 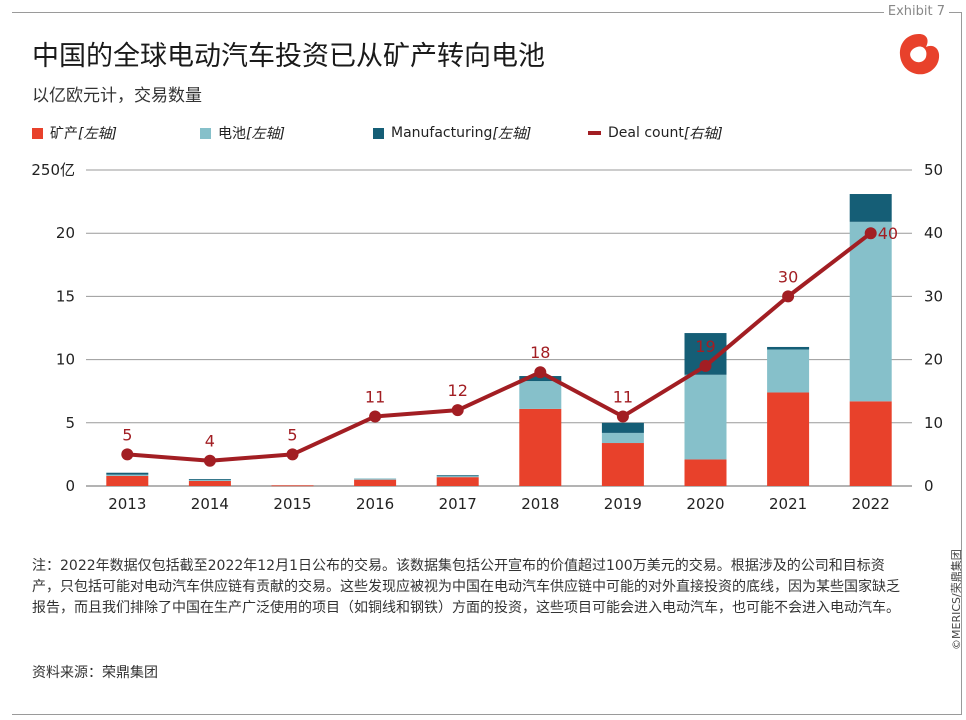 I want to click on legend-swatch-mining, so click(x=37, y=133).